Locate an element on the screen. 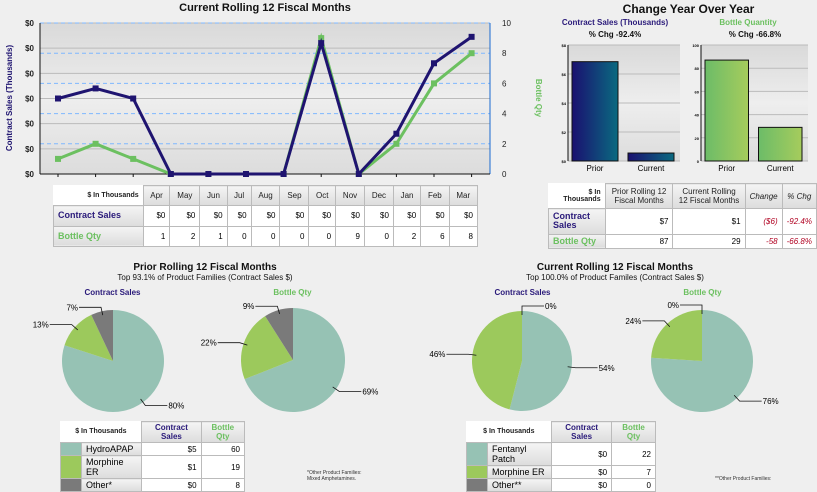 The width and height of the screenshot is (817, 492). table-cell: -92.4% is located at coordinates (799, 221).